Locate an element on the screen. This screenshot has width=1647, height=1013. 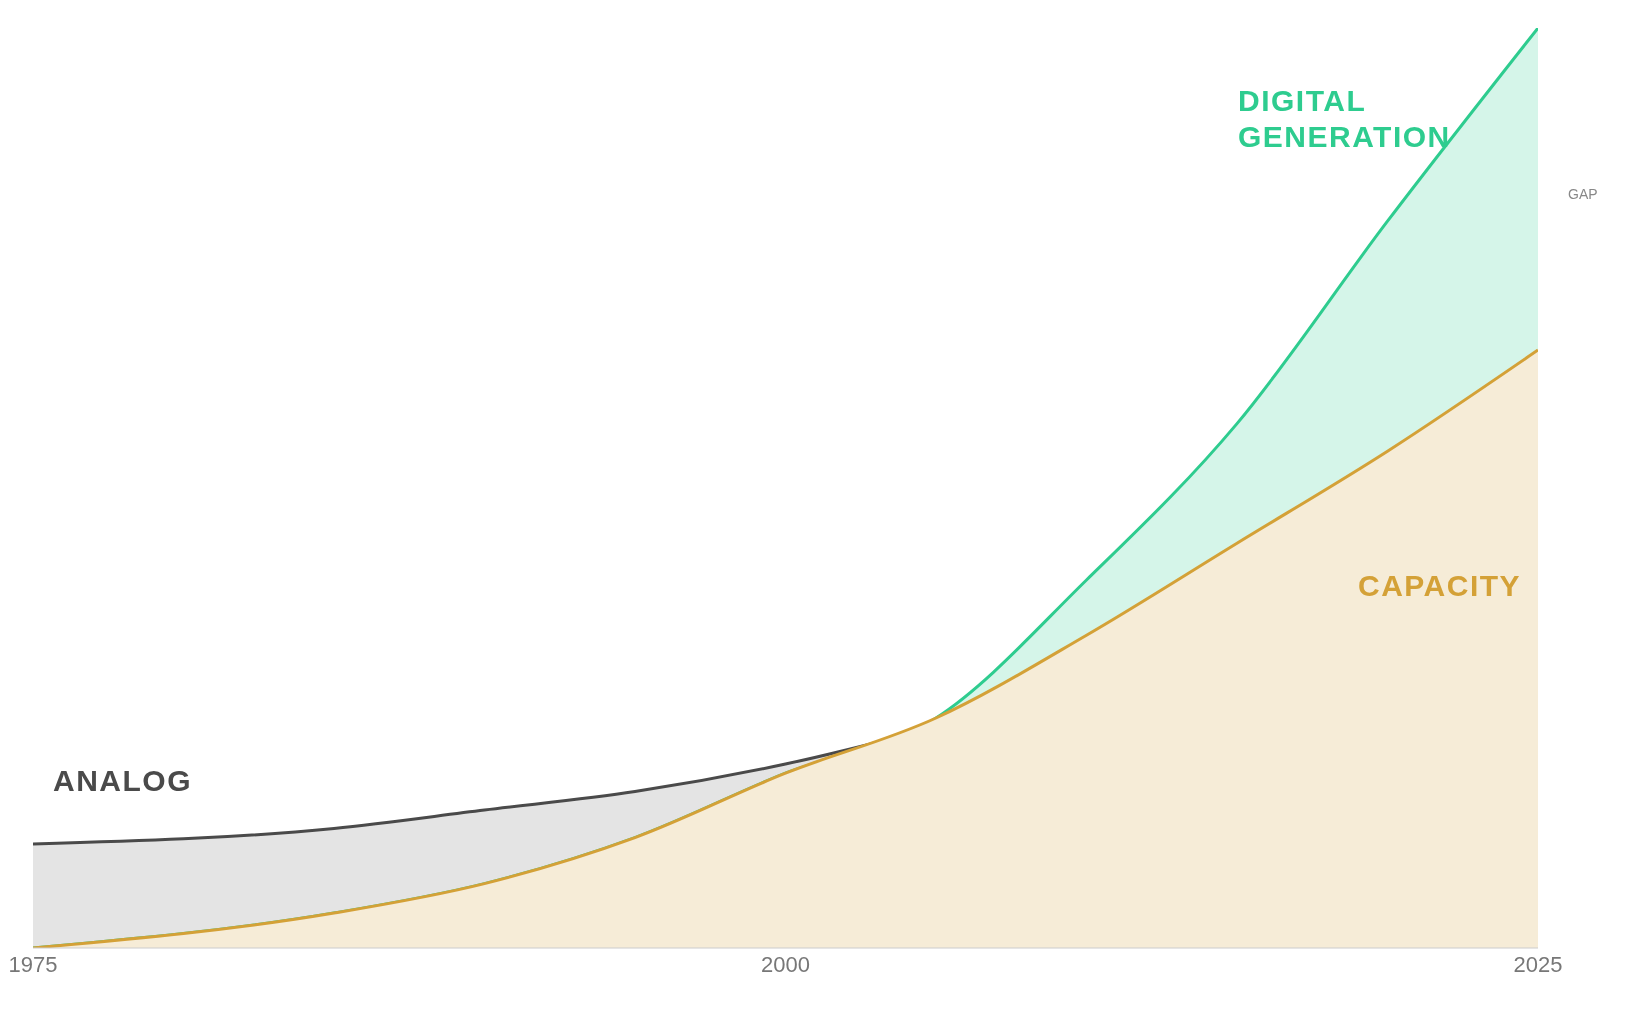
series-label: ANALOG is located at coordinates (123, 781).